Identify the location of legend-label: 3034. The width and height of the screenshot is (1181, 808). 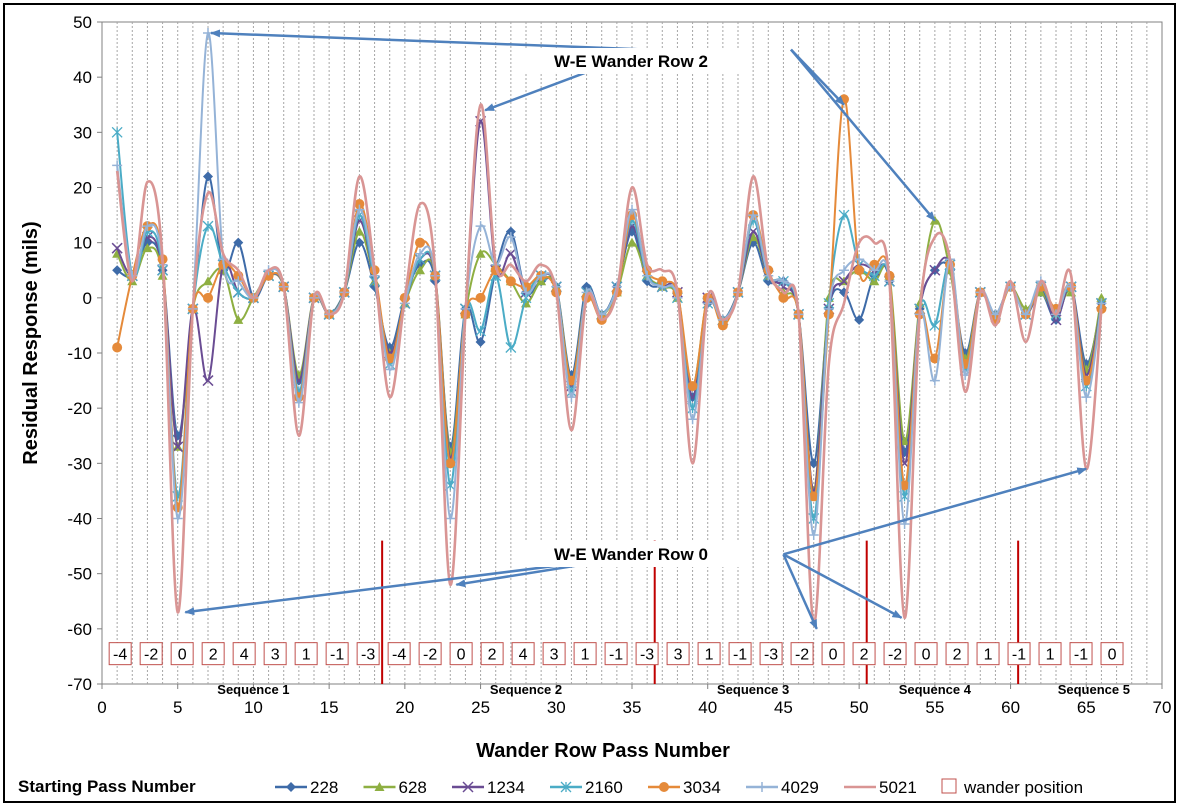
(702, 787).